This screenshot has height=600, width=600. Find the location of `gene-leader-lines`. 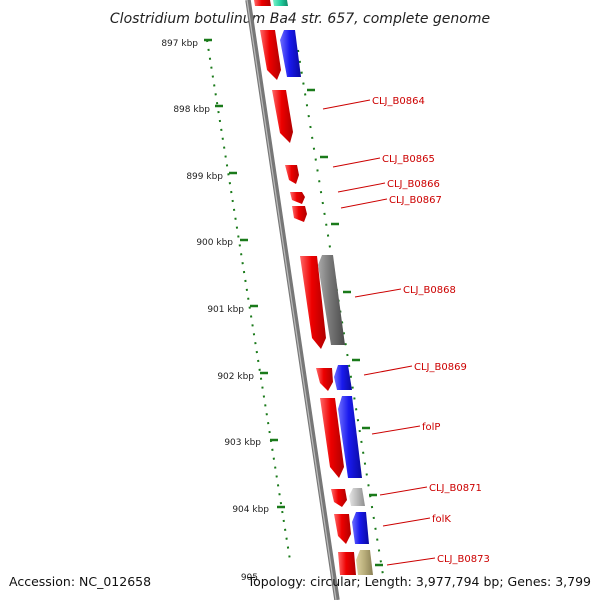

gene-leader-lines is located at coordinates (379, 332).